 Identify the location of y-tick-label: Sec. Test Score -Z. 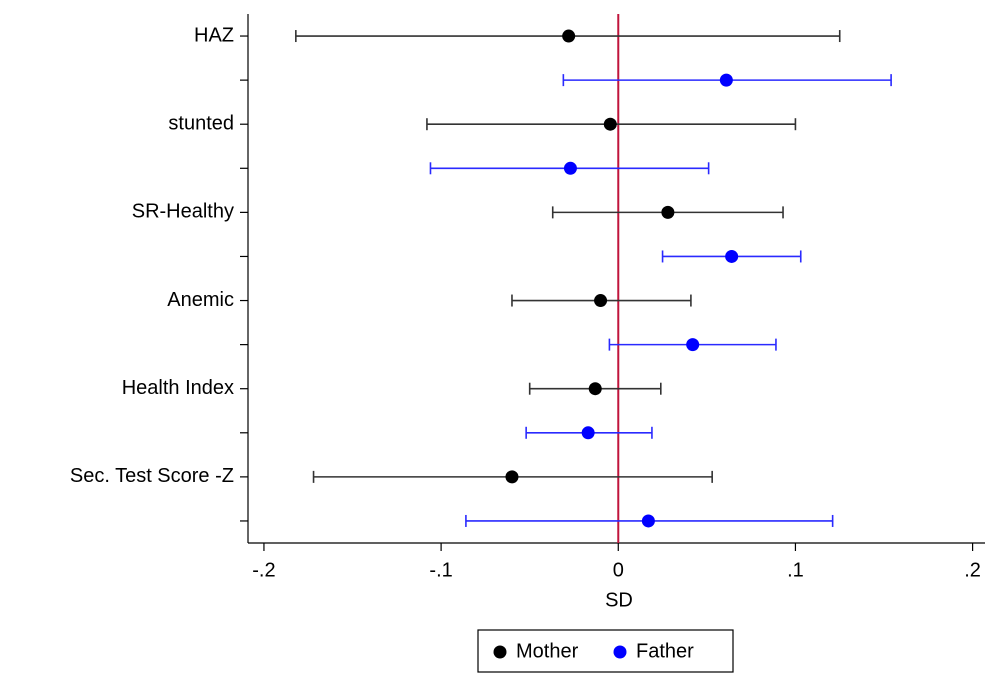
(152, 476).